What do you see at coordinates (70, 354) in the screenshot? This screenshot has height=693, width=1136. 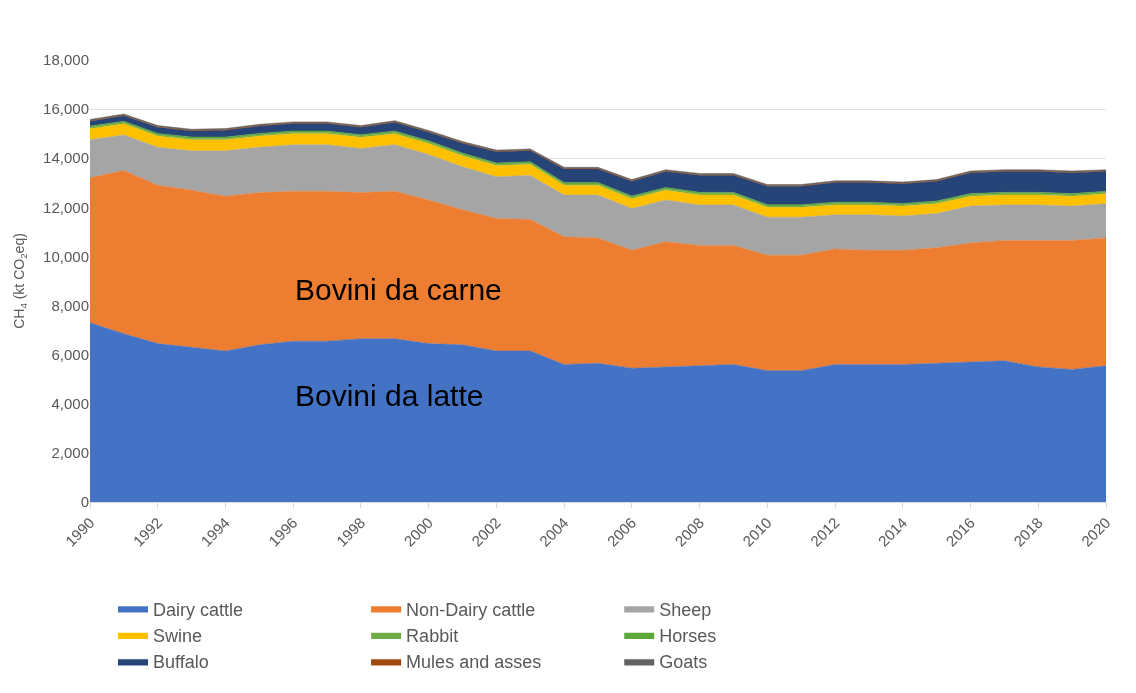 I see `y-tick-label: 6,000` at bounding box center [70, 354].